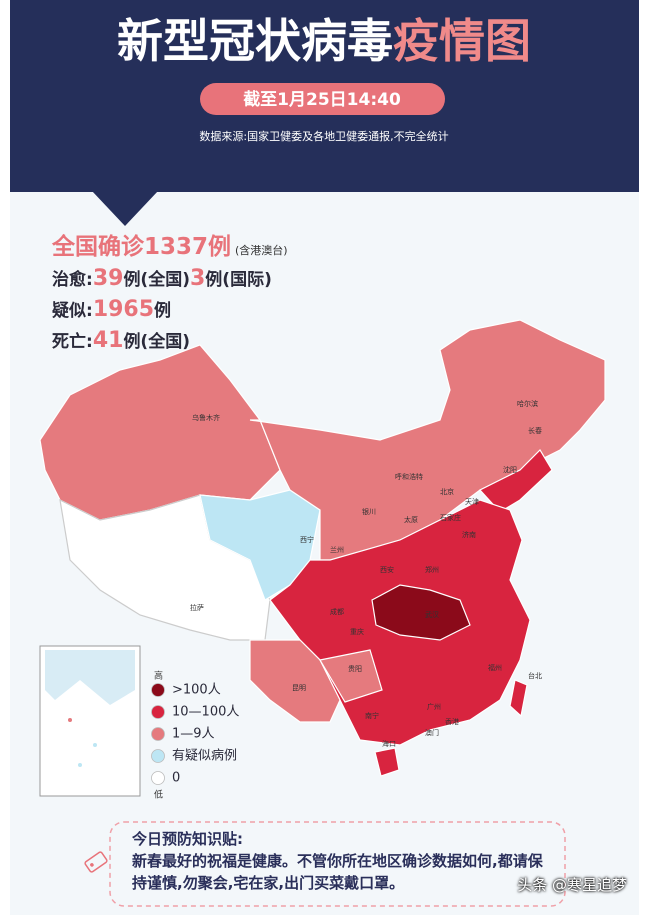 This screenshot has width=649, height=915. I want to click on date-pill, so click(322, 99).